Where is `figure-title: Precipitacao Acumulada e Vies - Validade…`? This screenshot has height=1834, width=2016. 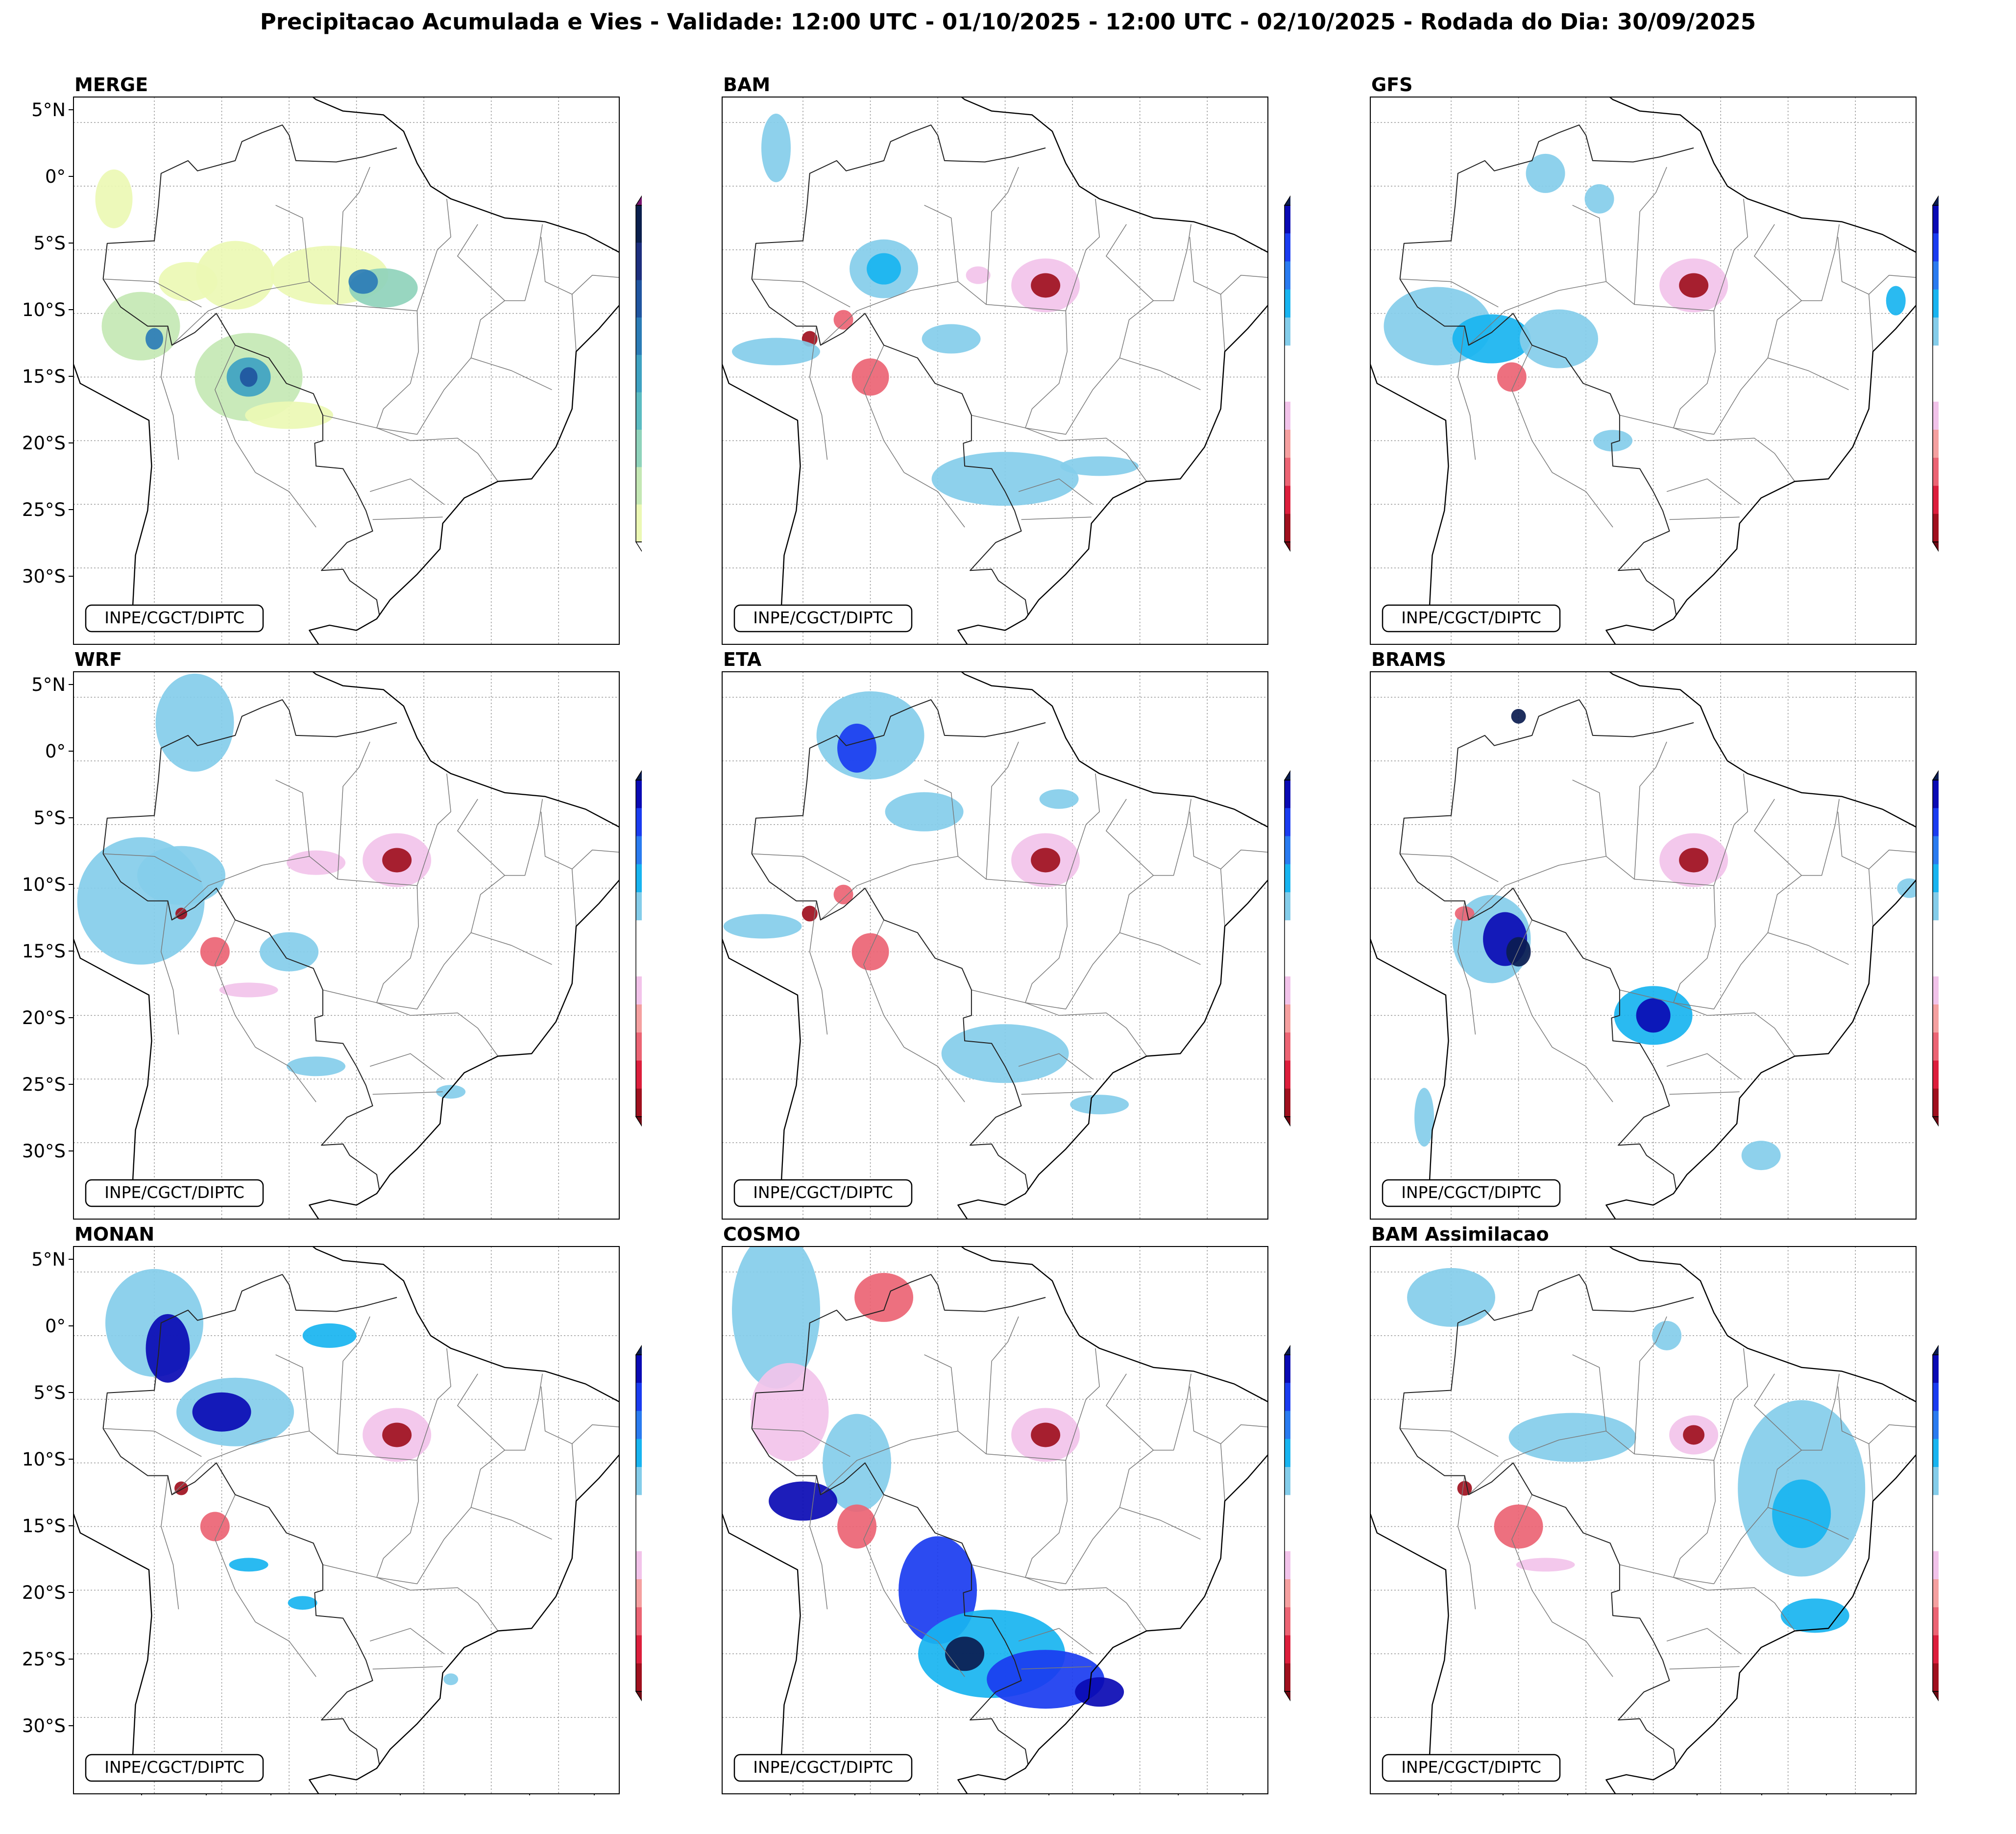
figure-title: Precipitacao Acumulada e Vies - Validade… is located at coordinates (1008, 22).